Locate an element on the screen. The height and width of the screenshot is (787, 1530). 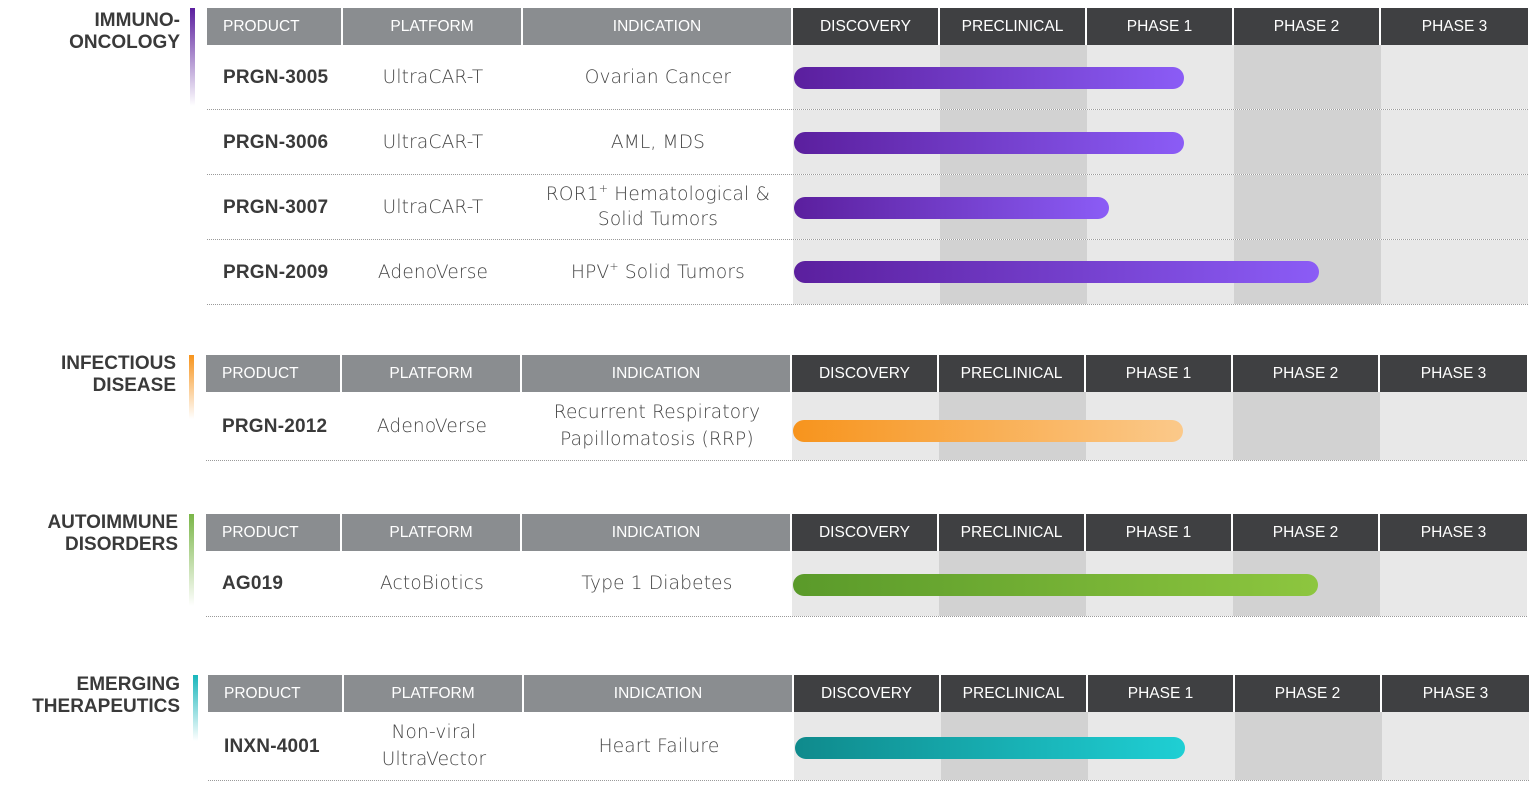
table-row: AG019 ActoBiotics Type 1 Diabetes is located at coordinates (866, 584).